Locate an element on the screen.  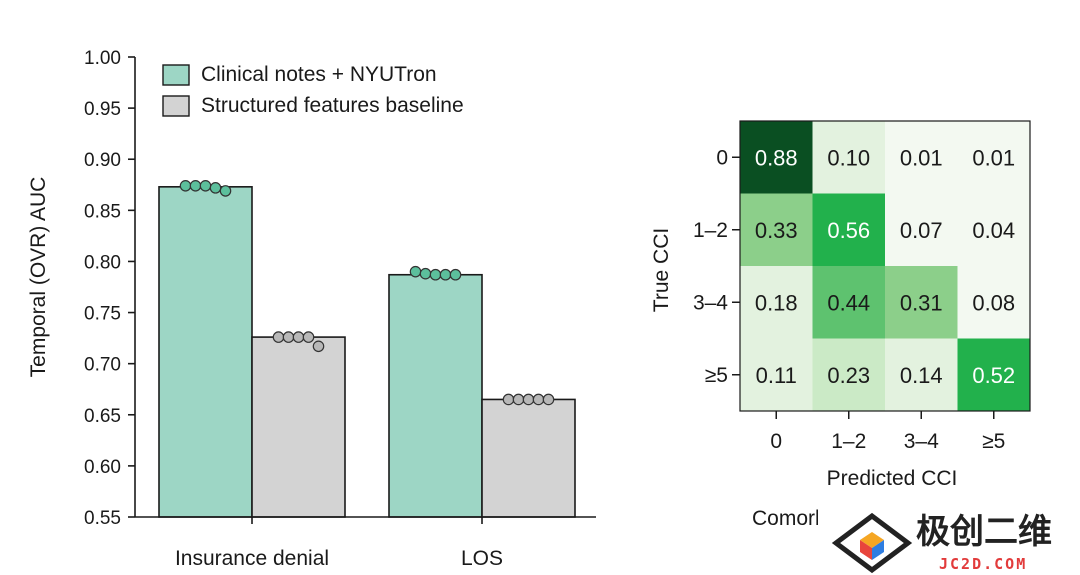
y-tick-label: ≥5 is located at coordinates (716, 375).